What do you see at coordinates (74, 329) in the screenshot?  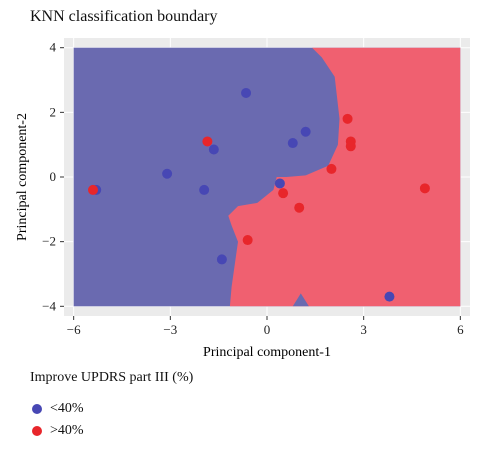 I see `x-tick-label: −6` at bounding box center [74, 329].